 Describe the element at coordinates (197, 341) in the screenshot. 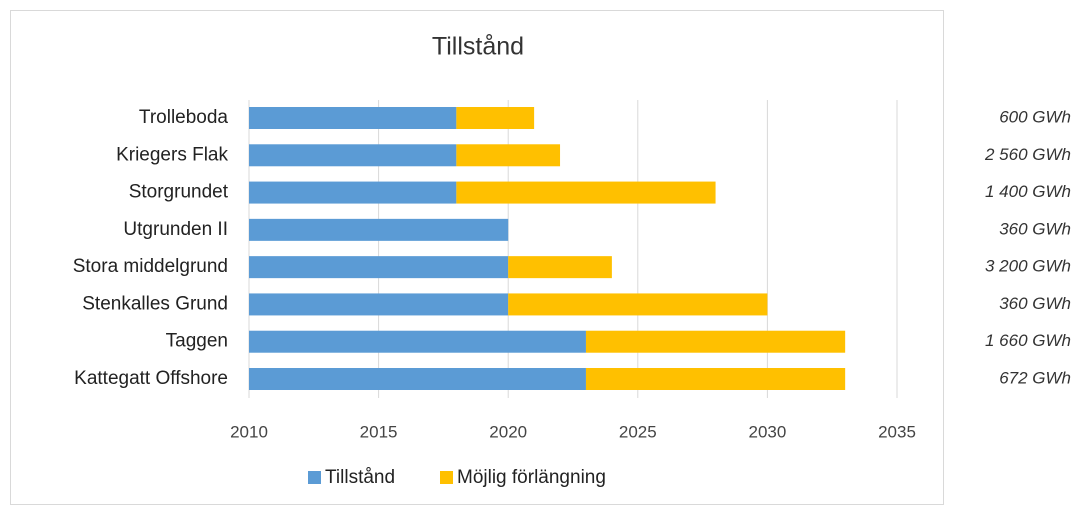

I see `category-label: Taggen` at that location.